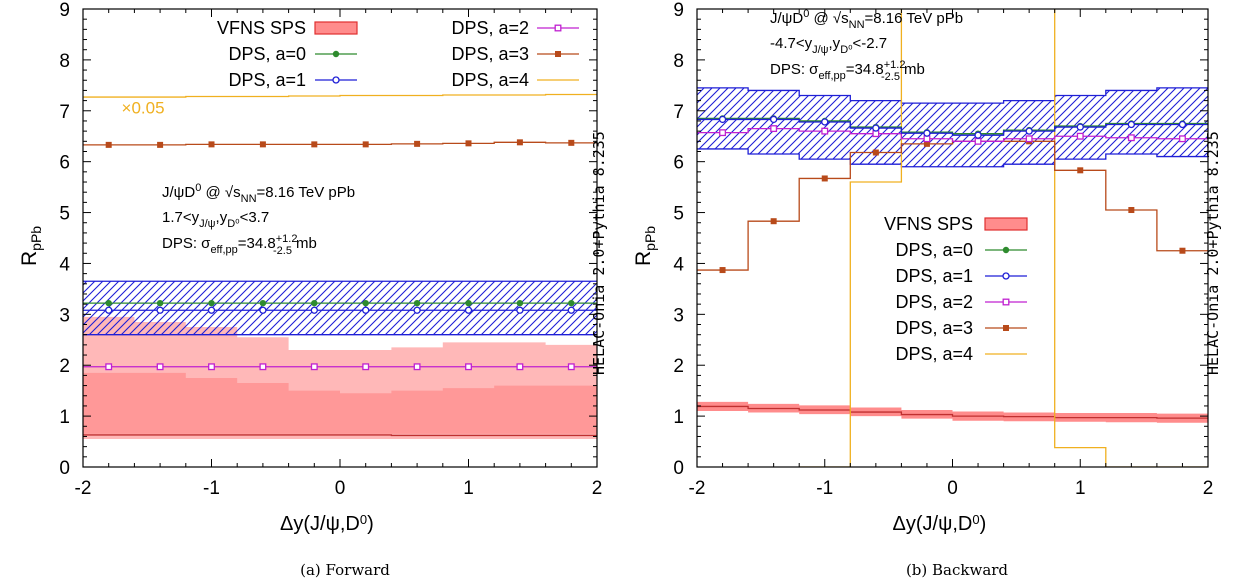  I want to click on info-line-3-minus: -2.5, so click(282, 251).